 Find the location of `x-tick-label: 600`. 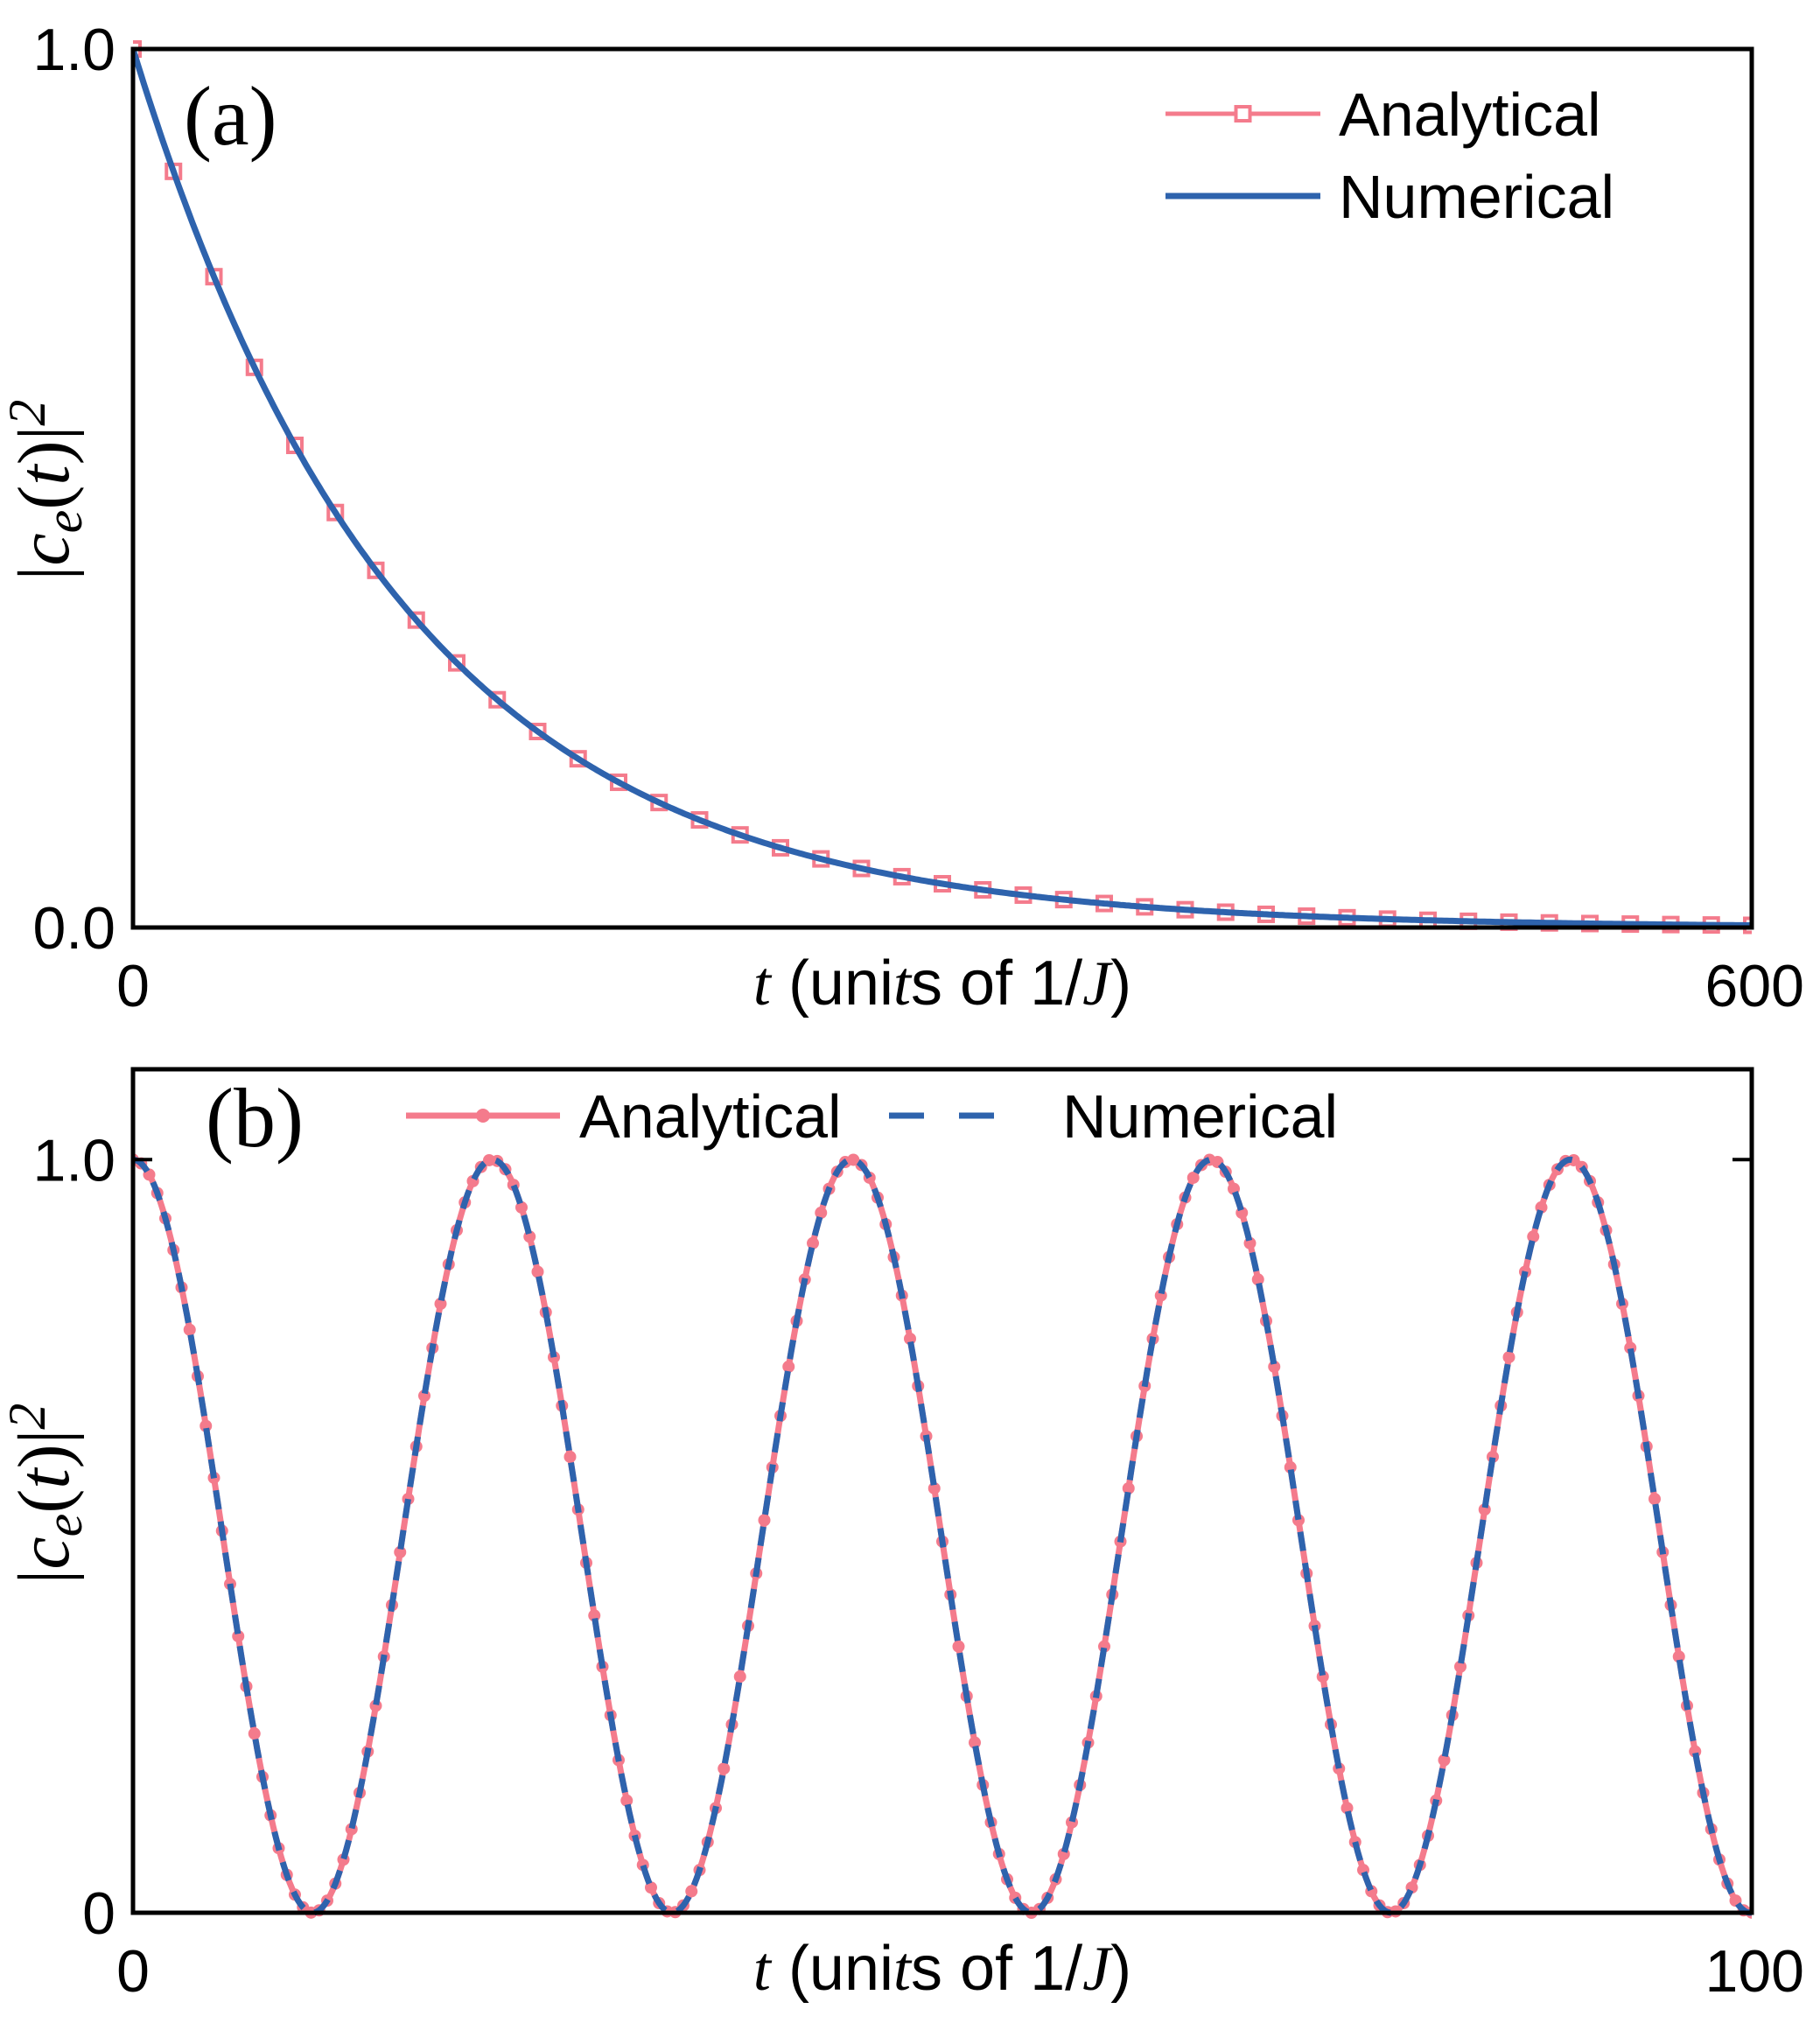

x-tick-label: 600 is located at coordinates (1754, 986).